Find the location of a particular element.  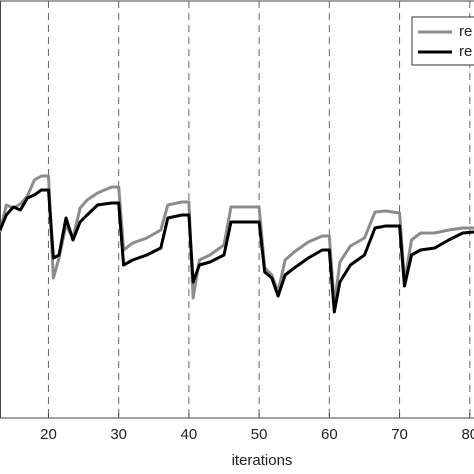

x-tick-label: 40 is located at coordinates (189, 434).